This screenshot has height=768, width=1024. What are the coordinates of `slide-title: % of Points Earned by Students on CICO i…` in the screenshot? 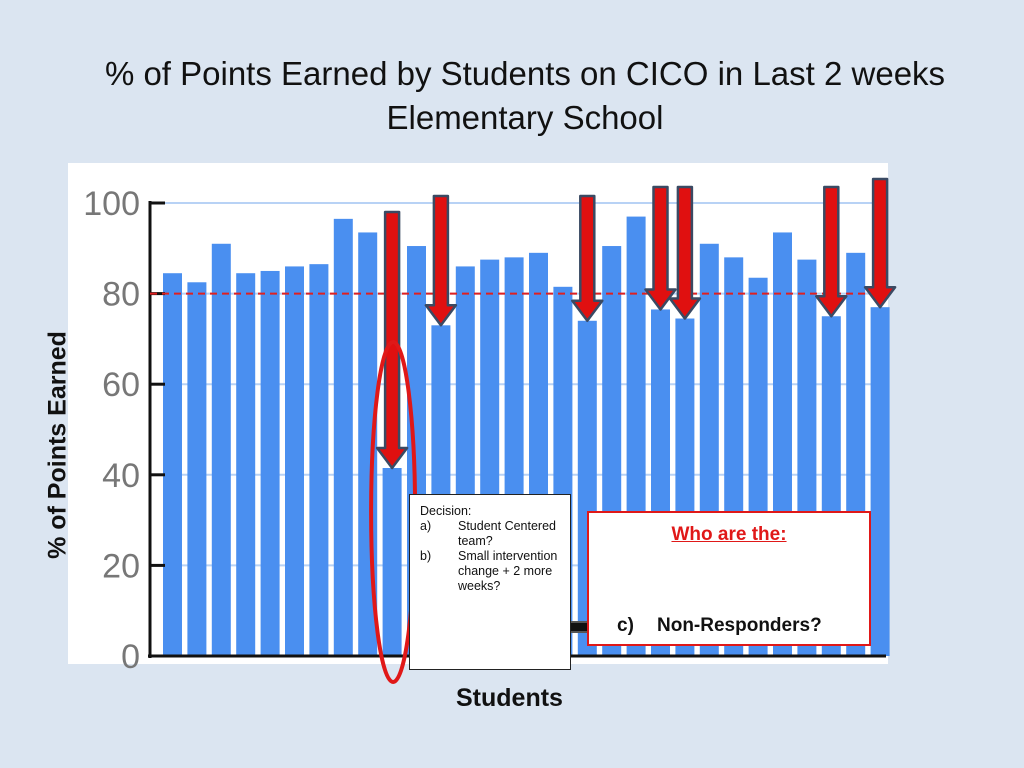 It's located at (512, 96).